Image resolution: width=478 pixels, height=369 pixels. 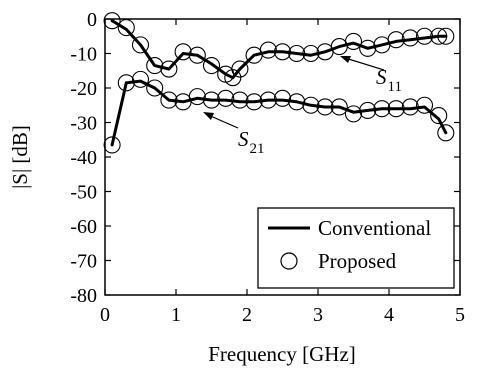 What do you see at coordinates (357, 261) in the screenshot?
I see `legend-label-proposed: Proposed` at bounding box center [357, 261].